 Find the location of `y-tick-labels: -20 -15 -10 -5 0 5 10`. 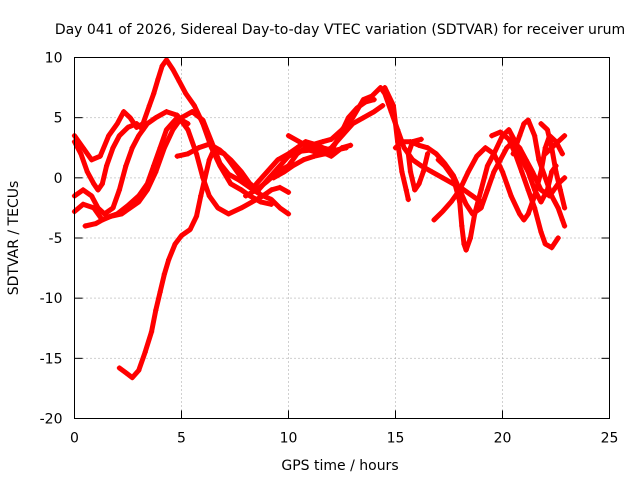

y-tick-labels: -20 -15 -10 -5 0 5 10 is located at coordinates (51, 239).